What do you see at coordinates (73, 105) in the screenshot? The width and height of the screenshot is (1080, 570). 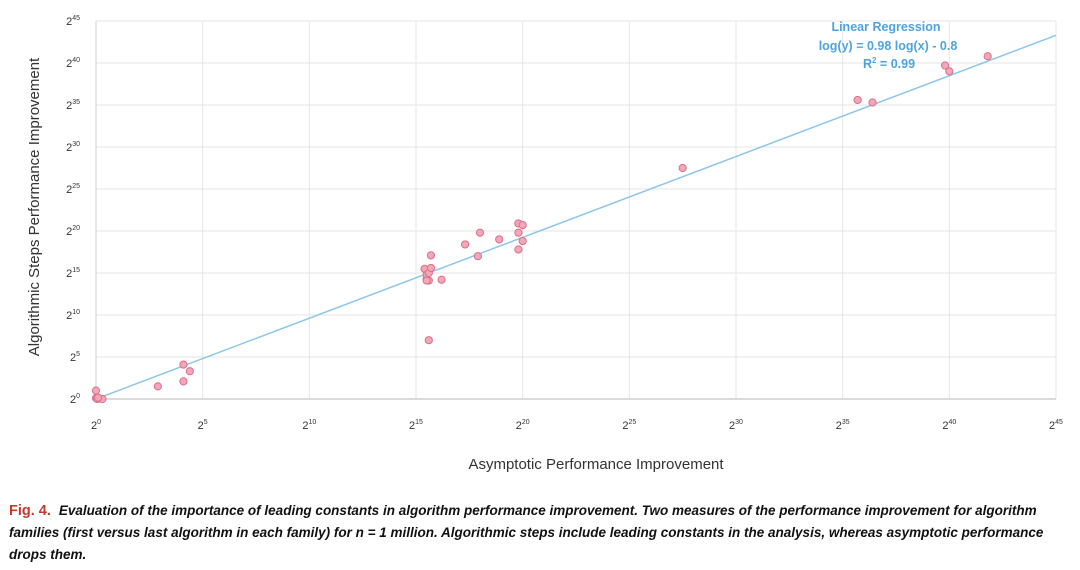 I see `y-tick-label: 235` at bounding box center [73, 105].